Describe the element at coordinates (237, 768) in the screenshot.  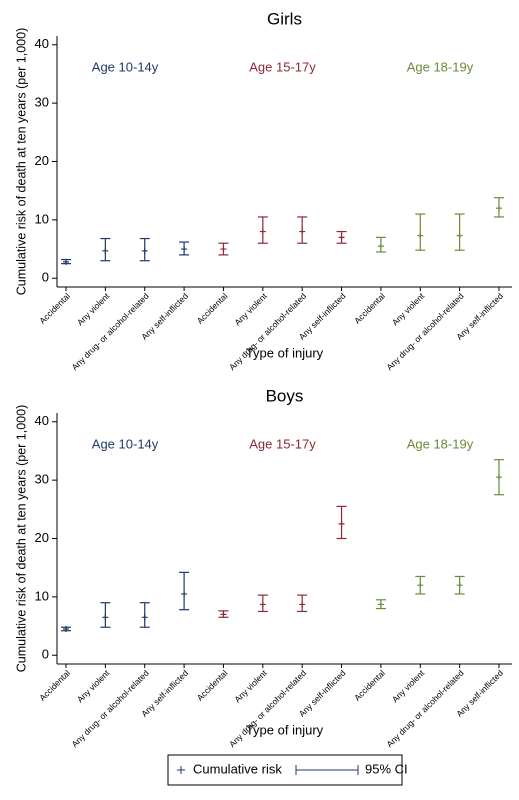
I see `legend-label: Cumulative risk` at that location.